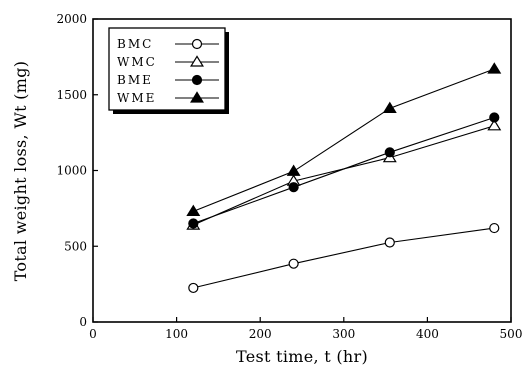 This screenshot has height=370, width=524. Describe the element at coordinates (302, 356) in the screenshot. I see `x-axis-label: Test time, t (hr)` at that location.